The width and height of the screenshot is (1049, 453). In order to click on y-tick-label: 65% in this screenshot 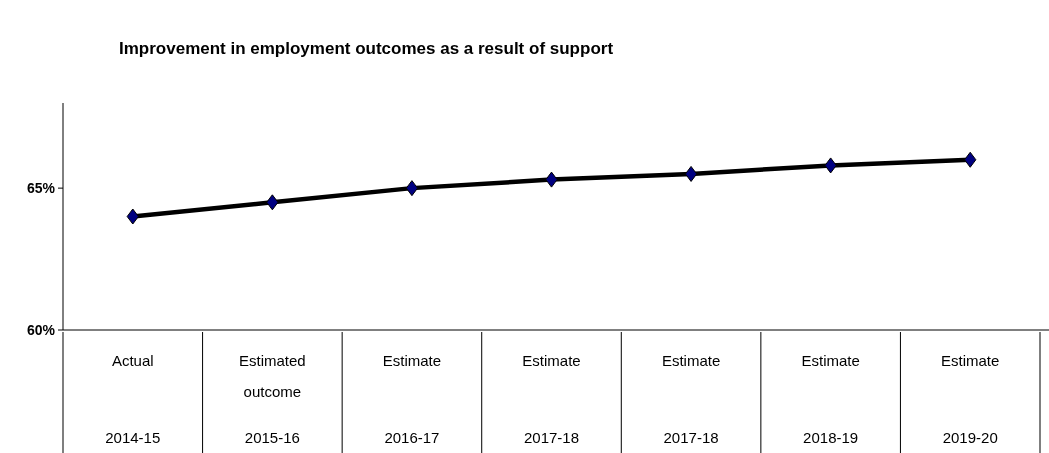, I will do `click(41, 188)`.